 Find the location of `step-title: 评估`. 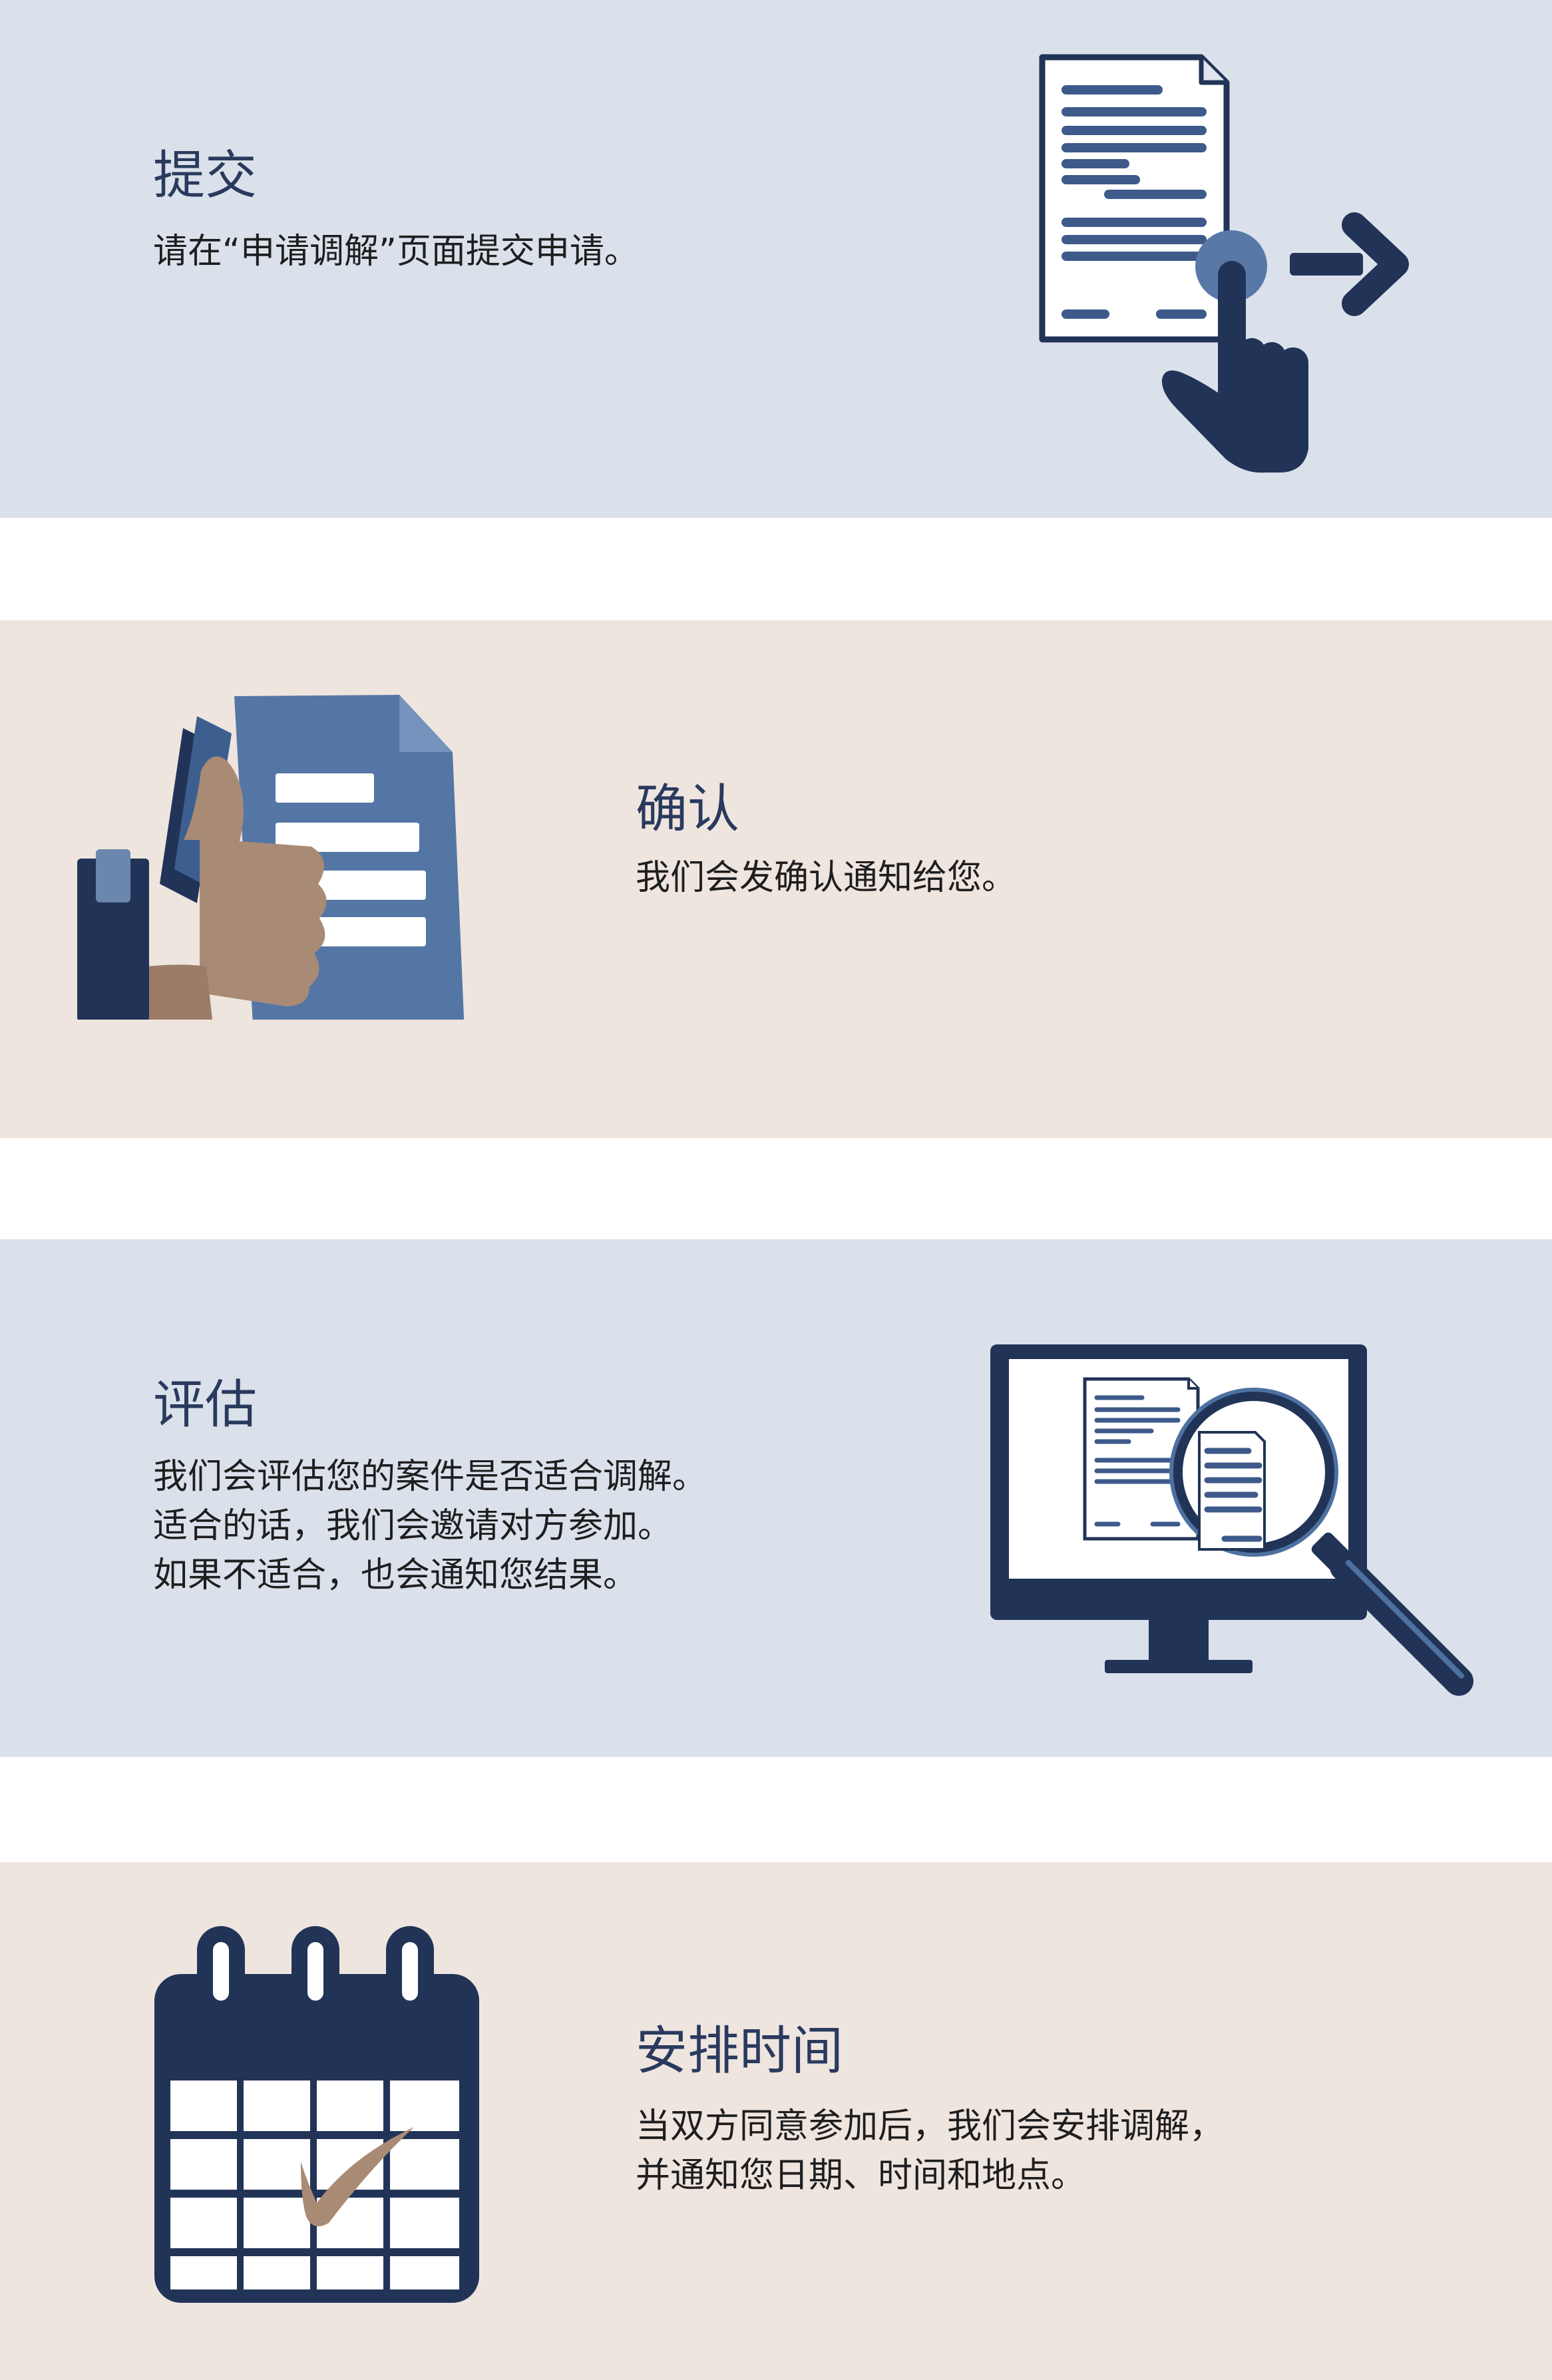

step-title: 评估 is located at coordinates (205, 1405).